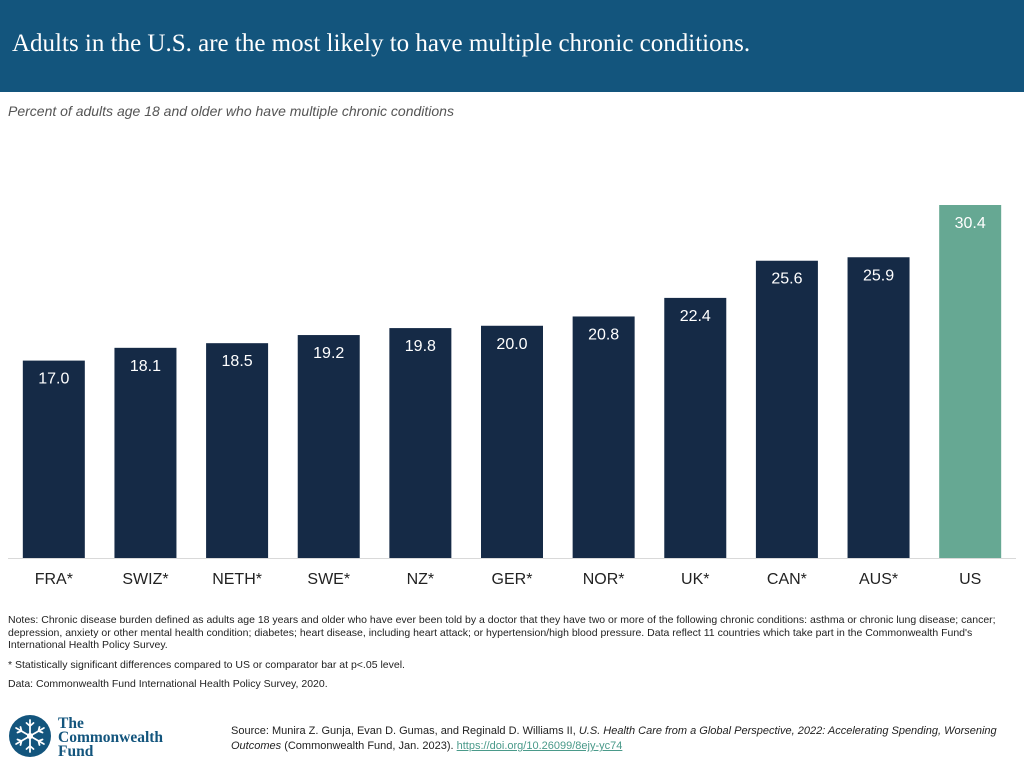 Image resolution: width=1024 pixels, height=768 pixels. I want to click on value-label: 22.4, so click(695, 316).